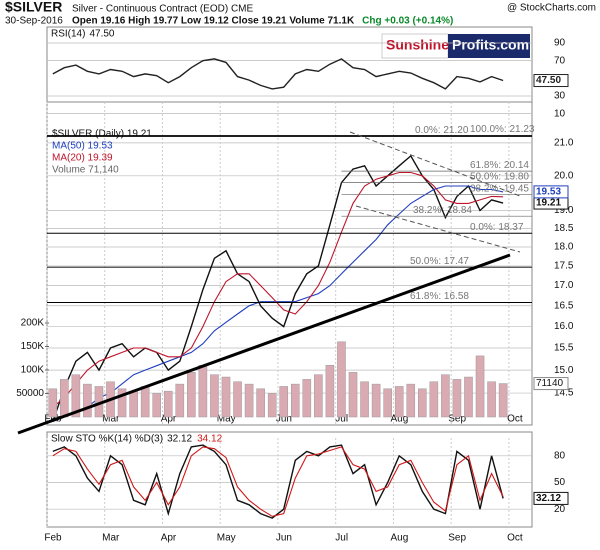 This screenshot has width=600, height=550. What do you see at coordinates (53, 538) in the screenshot?
I see `x-tick-label: Feb` at bounding box center [53, 538].